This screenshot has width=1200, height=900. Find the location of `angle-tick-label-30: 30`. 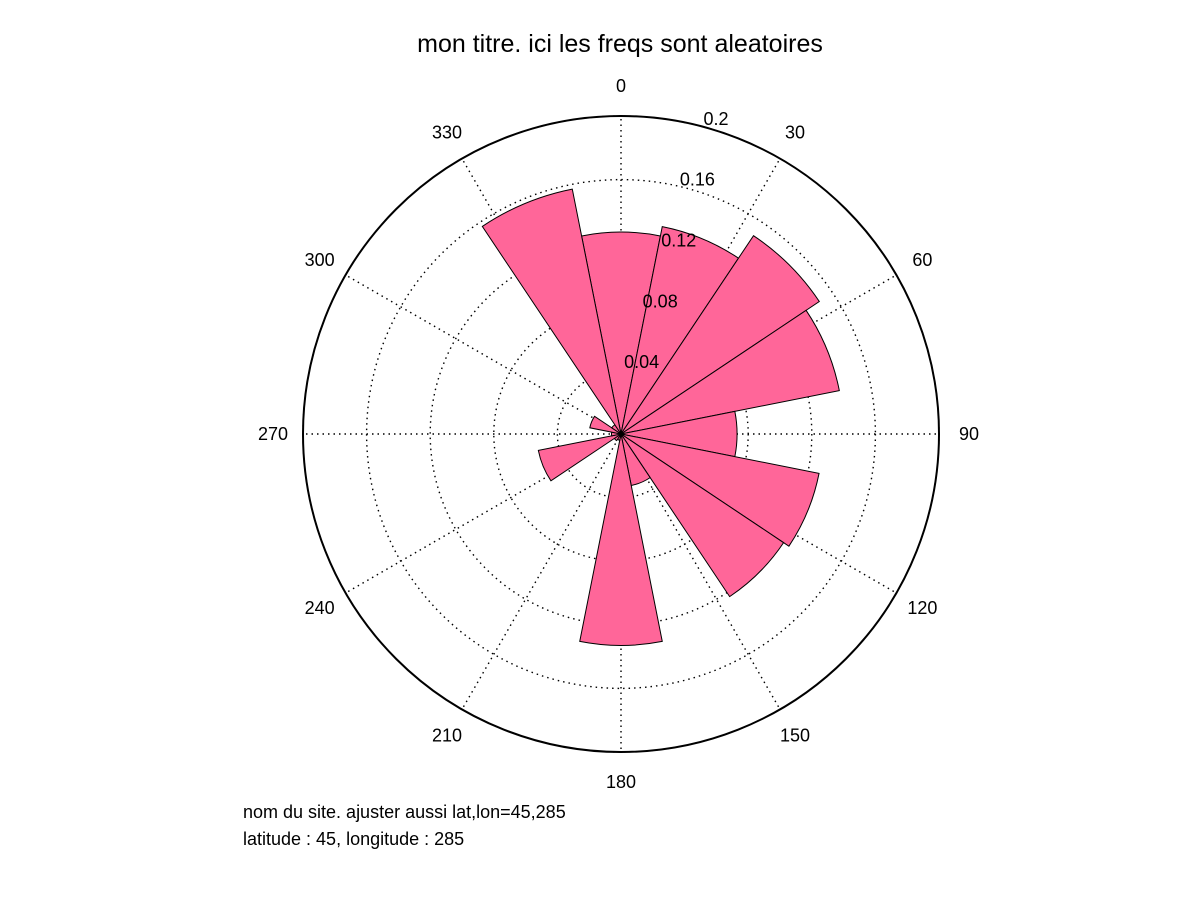

angle-tick-label-30: 30 is located at coordinates (795, 133).